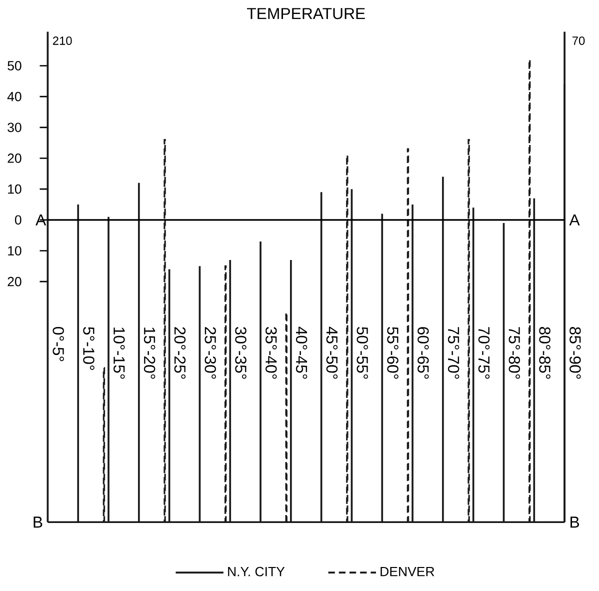  Describe the element at coordinates (407, 571) in the screenshot. I see `legend-label: DENVER` at that location.